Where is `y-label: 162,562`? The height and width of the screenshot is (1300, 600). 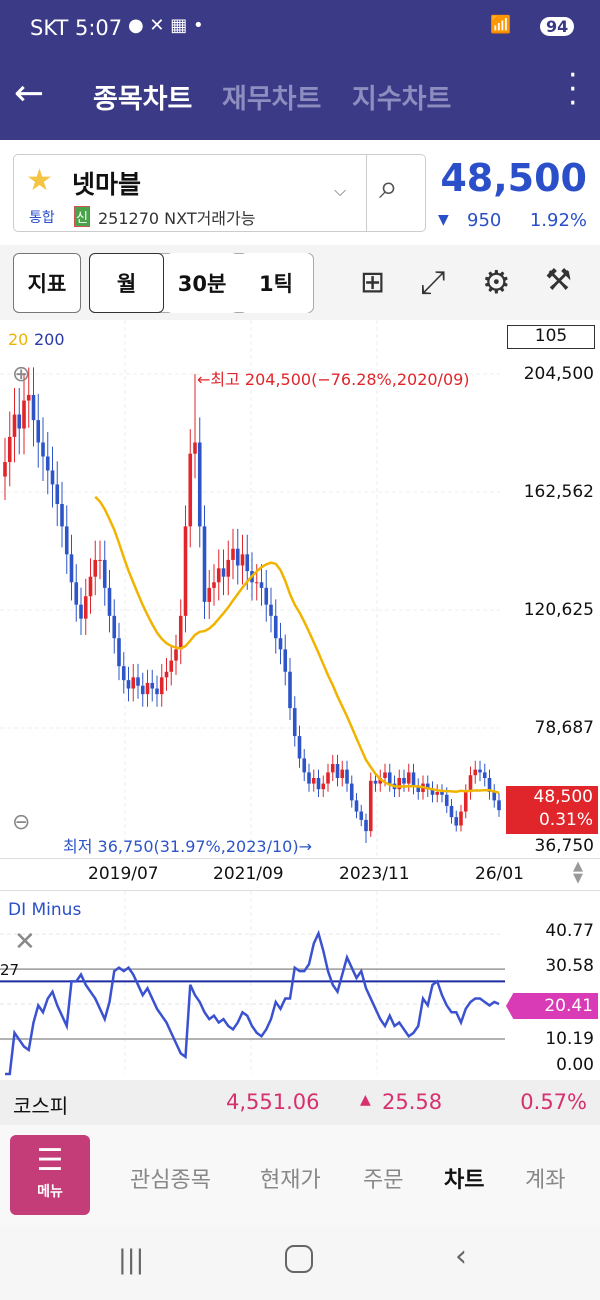 y-label: 162,562 is located at coordinates (558, 492).